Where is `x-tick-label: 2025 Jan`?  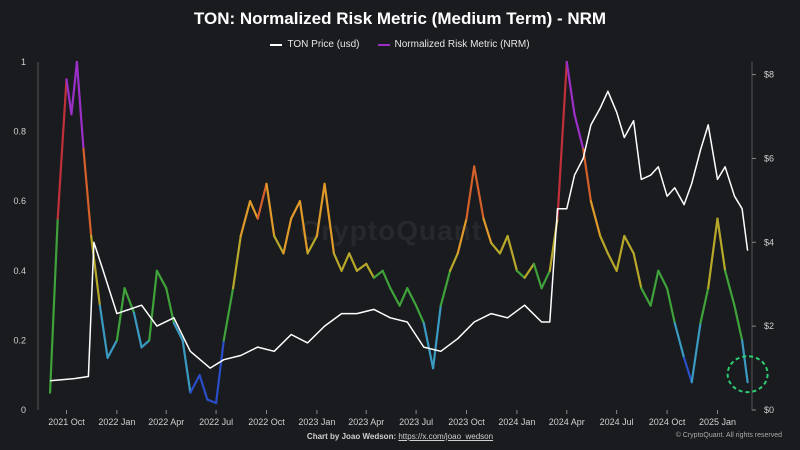
x-tick-label: 2025 Jan is located at coordinates (717, 422).